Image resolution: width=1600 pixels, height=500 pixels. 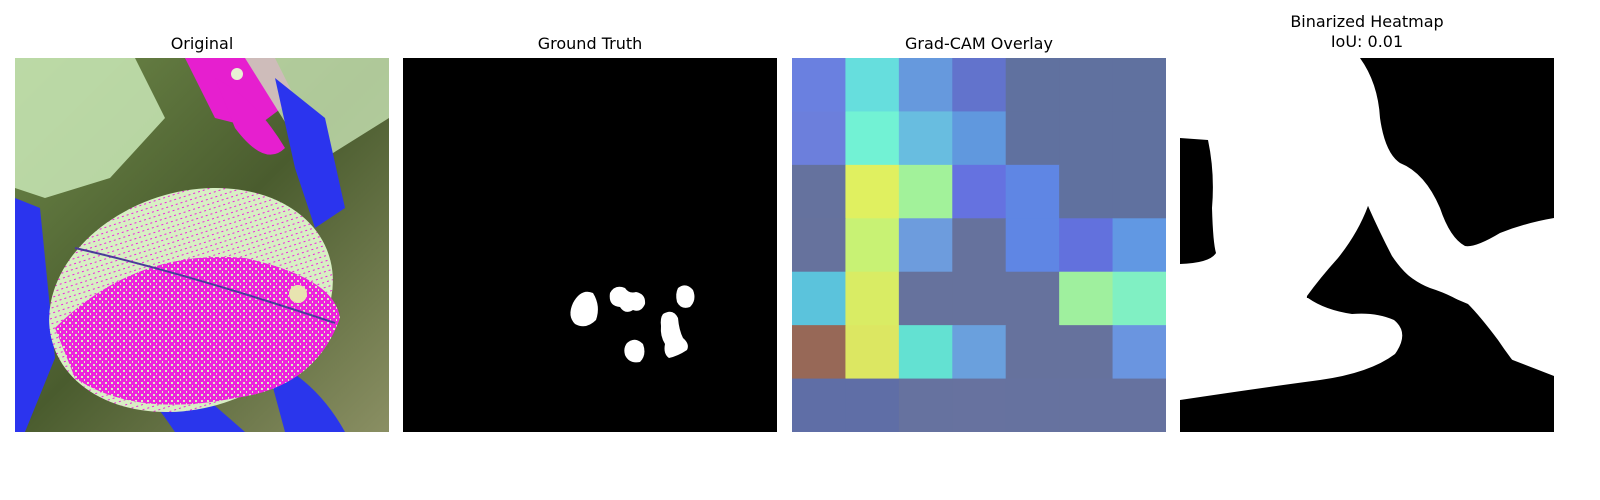 I want to click on binarized-title: Binarized Heatmap, so click(x=1367, y=21).